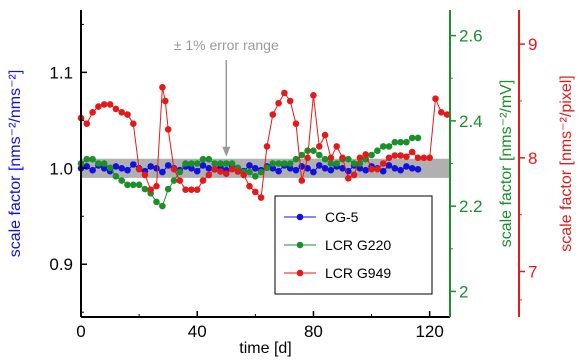  What do you see at coordinates (226, 151) in the screenshot?
I see `annotation-arrowhead` at bounding box center [226, 151].